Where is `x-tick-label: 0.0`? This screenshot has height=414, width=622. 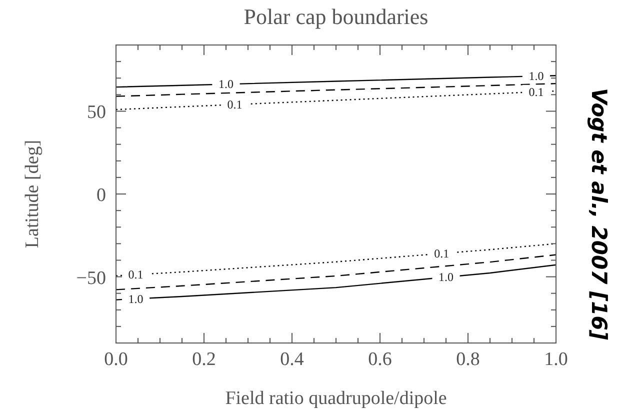 x-tick-label: 0.0 is located at coordinates (116, 359).